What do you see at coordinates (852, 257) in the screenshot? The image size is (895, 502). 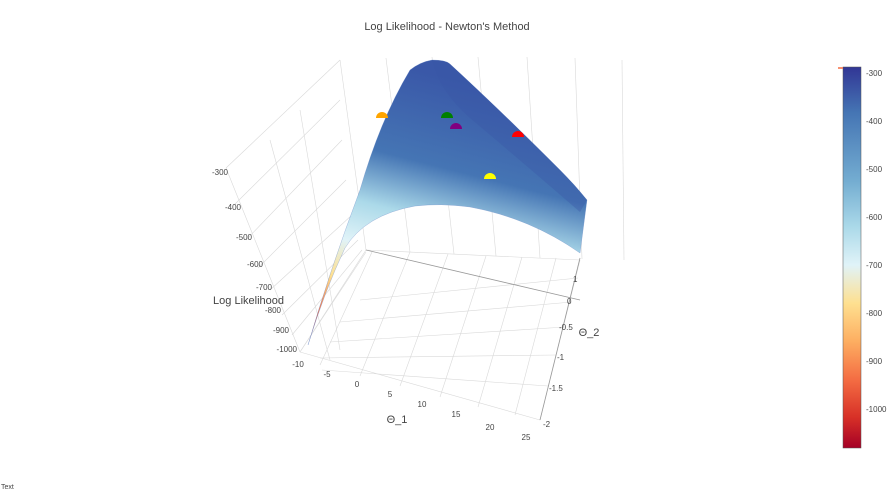 I see `colorbar` at bounding box center [852, 257].